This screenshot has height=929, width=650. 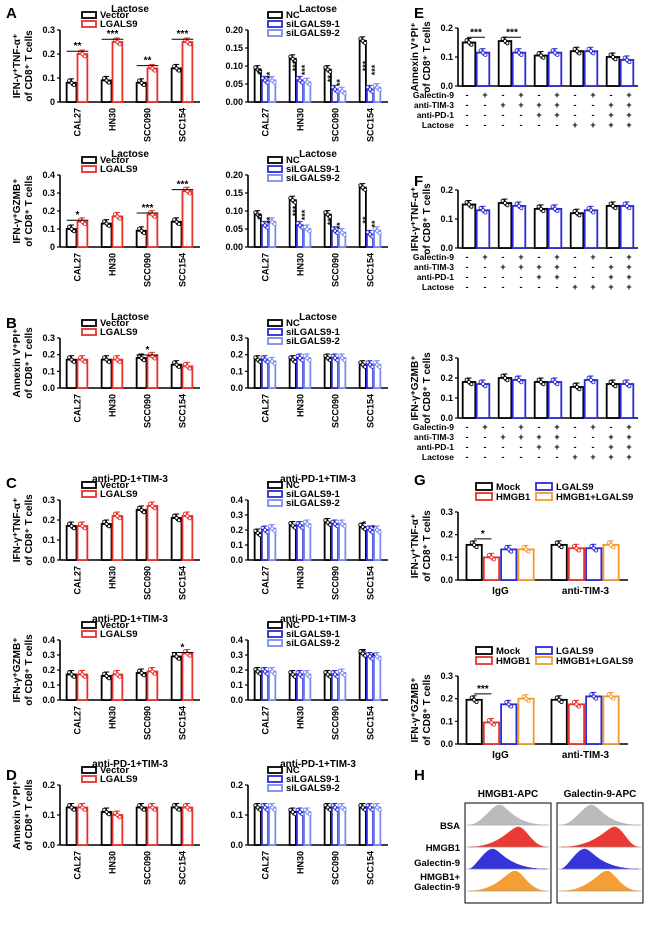 I want to click on panel-letter: F, so click(x=418, y=181).